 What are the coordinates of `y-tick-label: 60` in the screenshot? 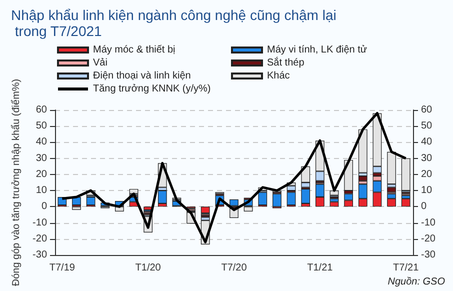 It's located at (42, 110).